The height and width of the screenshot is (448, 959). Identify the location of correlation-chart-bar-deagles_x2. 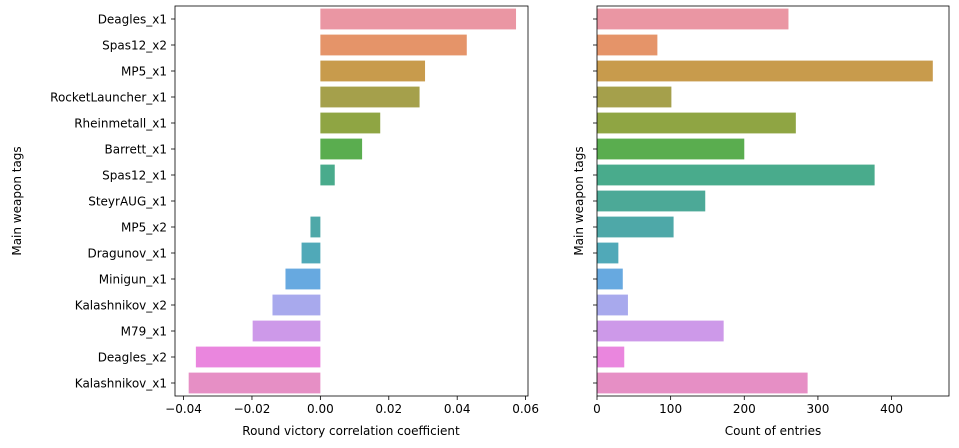
(258, 357).